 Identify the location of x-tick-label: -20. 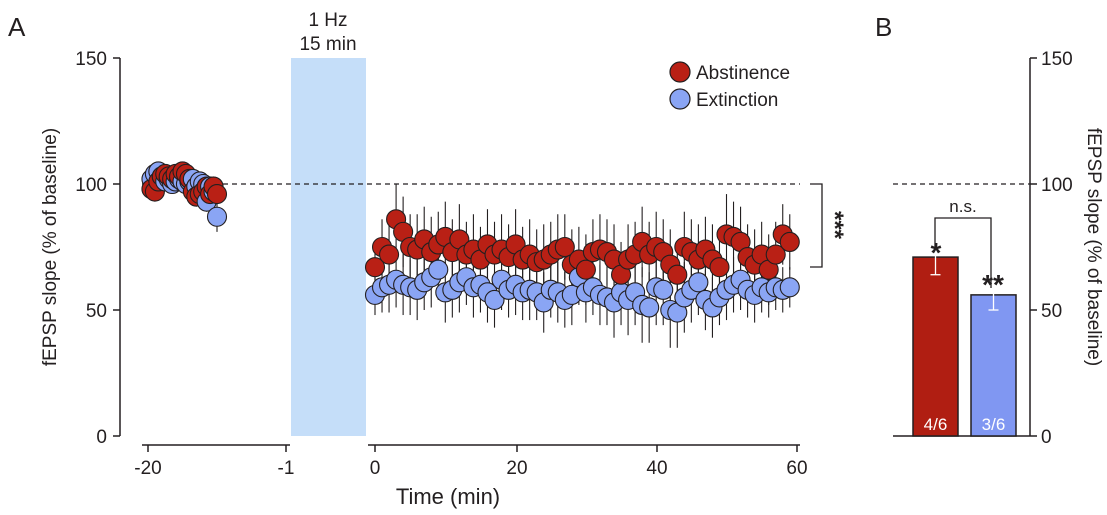
(147, 468).